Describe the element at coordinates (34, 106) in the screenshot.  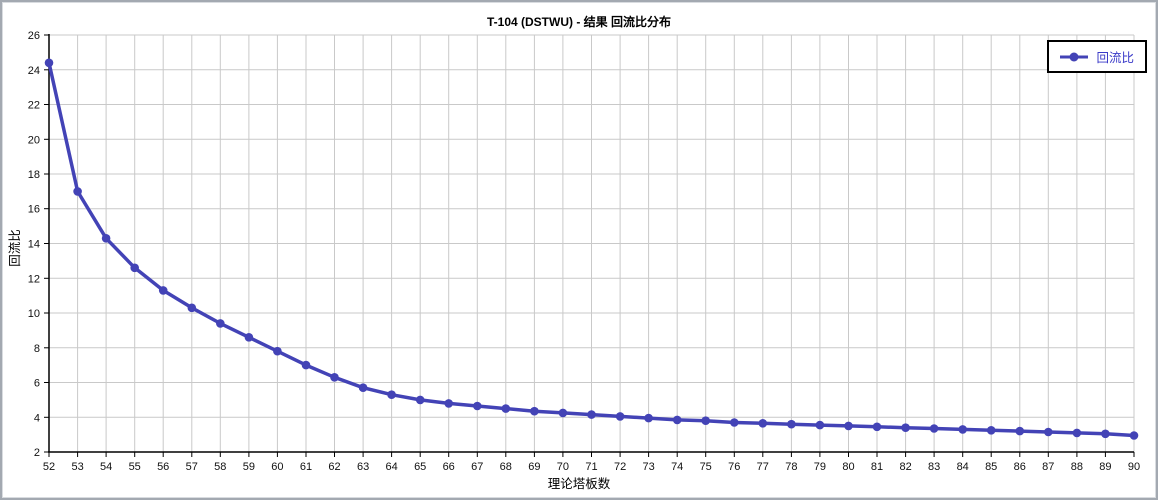
I see `svg-text: 22` at that location.